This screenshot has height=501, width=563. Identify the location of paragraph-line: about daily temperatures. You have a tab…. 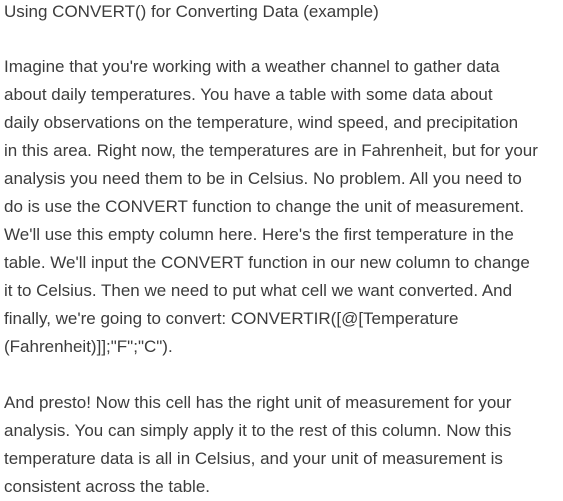
(248, 94).